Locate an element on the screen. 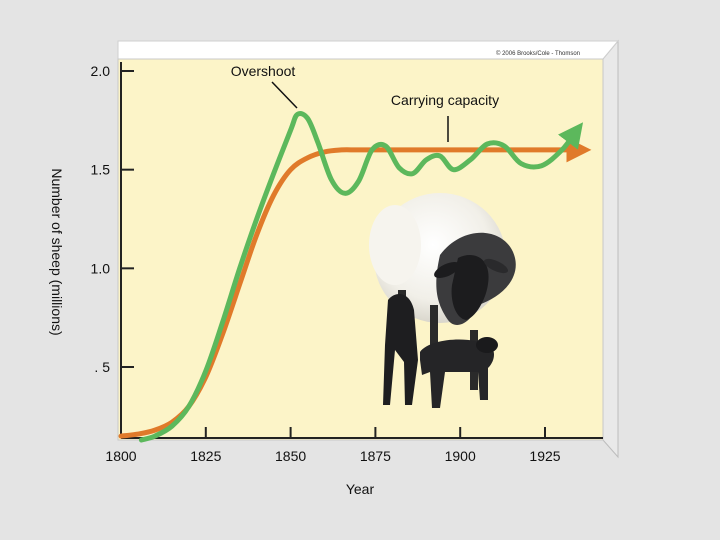 The width and height of the screenshot is (720, 540). sheep-with-lambs-photo is located at coordinates (442, 300).